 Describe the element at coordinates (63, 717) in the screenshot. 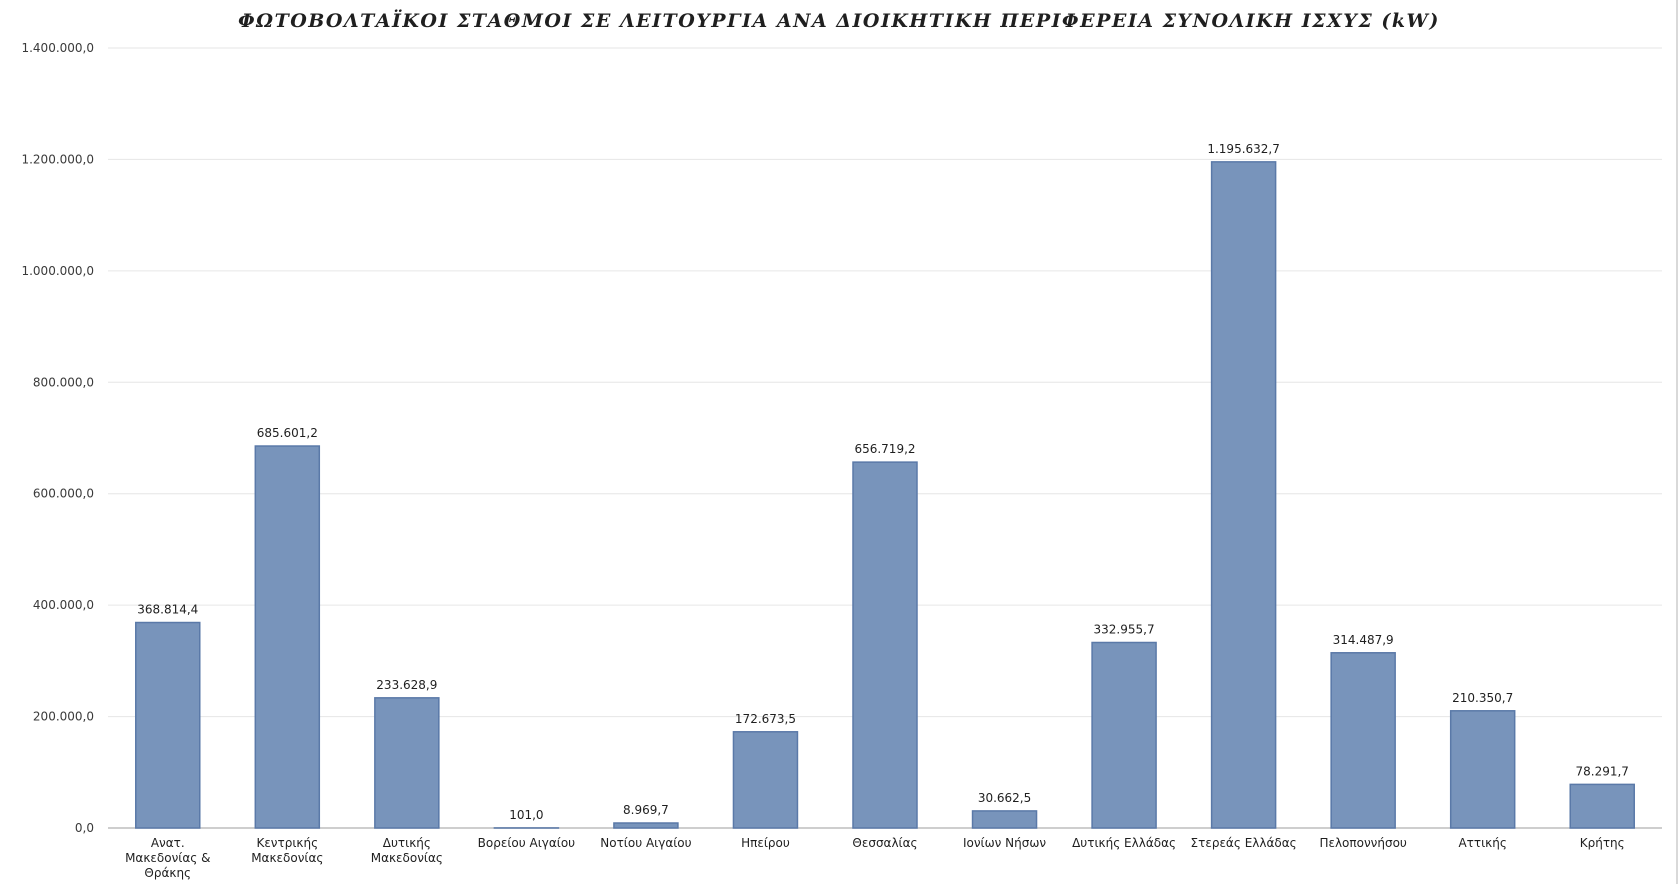

I see `y-tick-label: 200.000,0` at that location.